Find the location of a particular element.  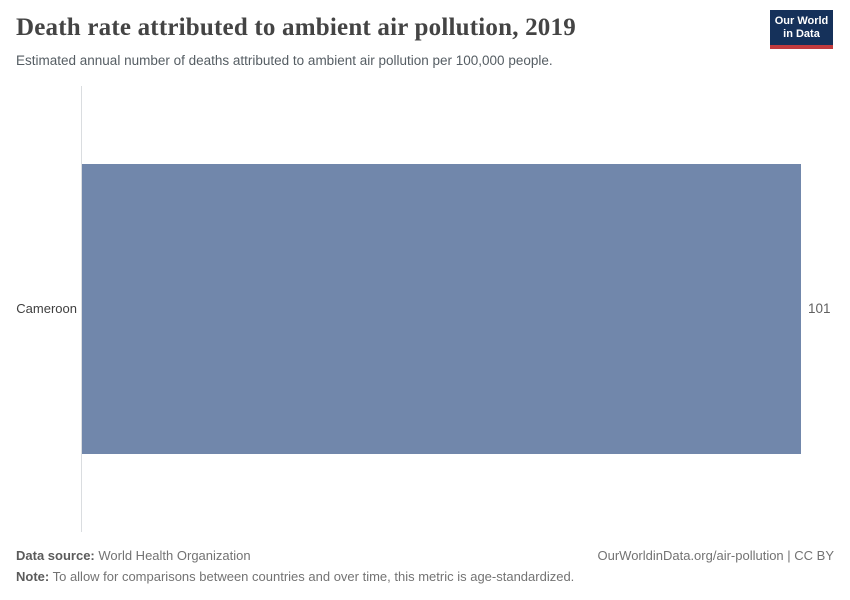

owid-logo-line1: Our World is located at coordinates (801, 20).